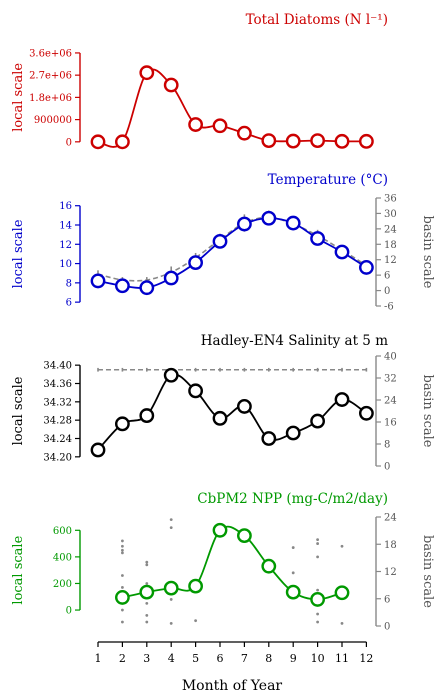 The image size is (436, 700). I want to click on left-tick-label: 34.40, so click(57, 366).